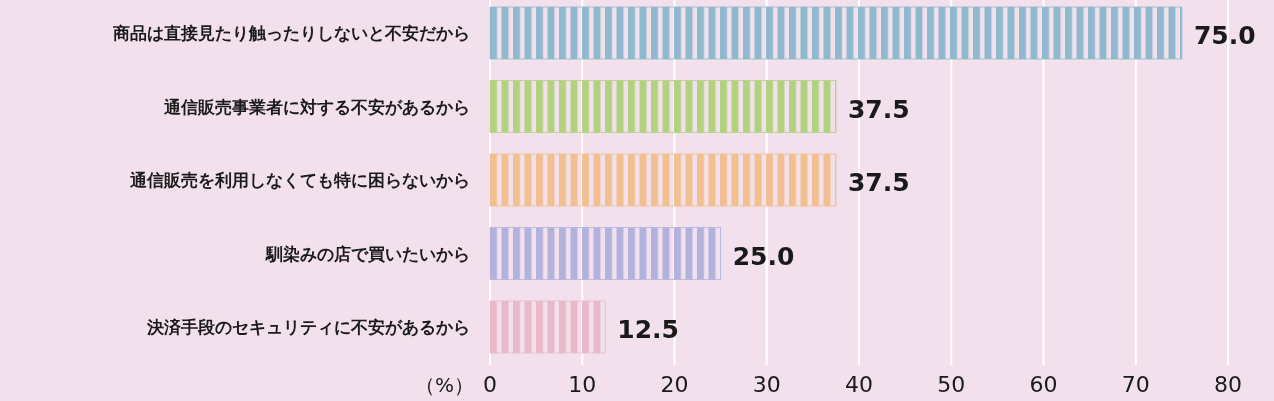 This screenshot has width=1274, height=401. Describe the element at coordinates (1135, 384) in the screenshot. I see `x-tick-label: 70` at that location.